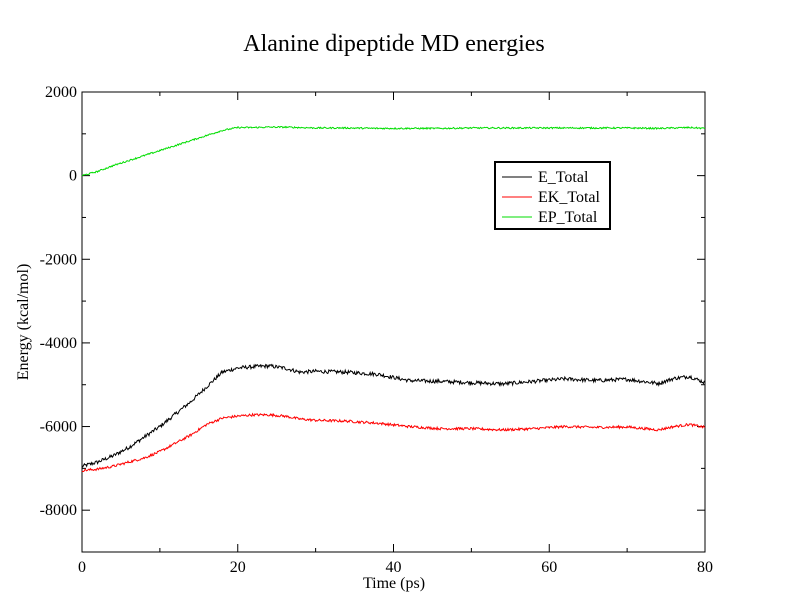 The width and height of the screenshot is (792, 612). Describe the element at coordinates (23, 322) in the screenshot. I see `y-axis-label: Energy (kcal/mol)` at that location.